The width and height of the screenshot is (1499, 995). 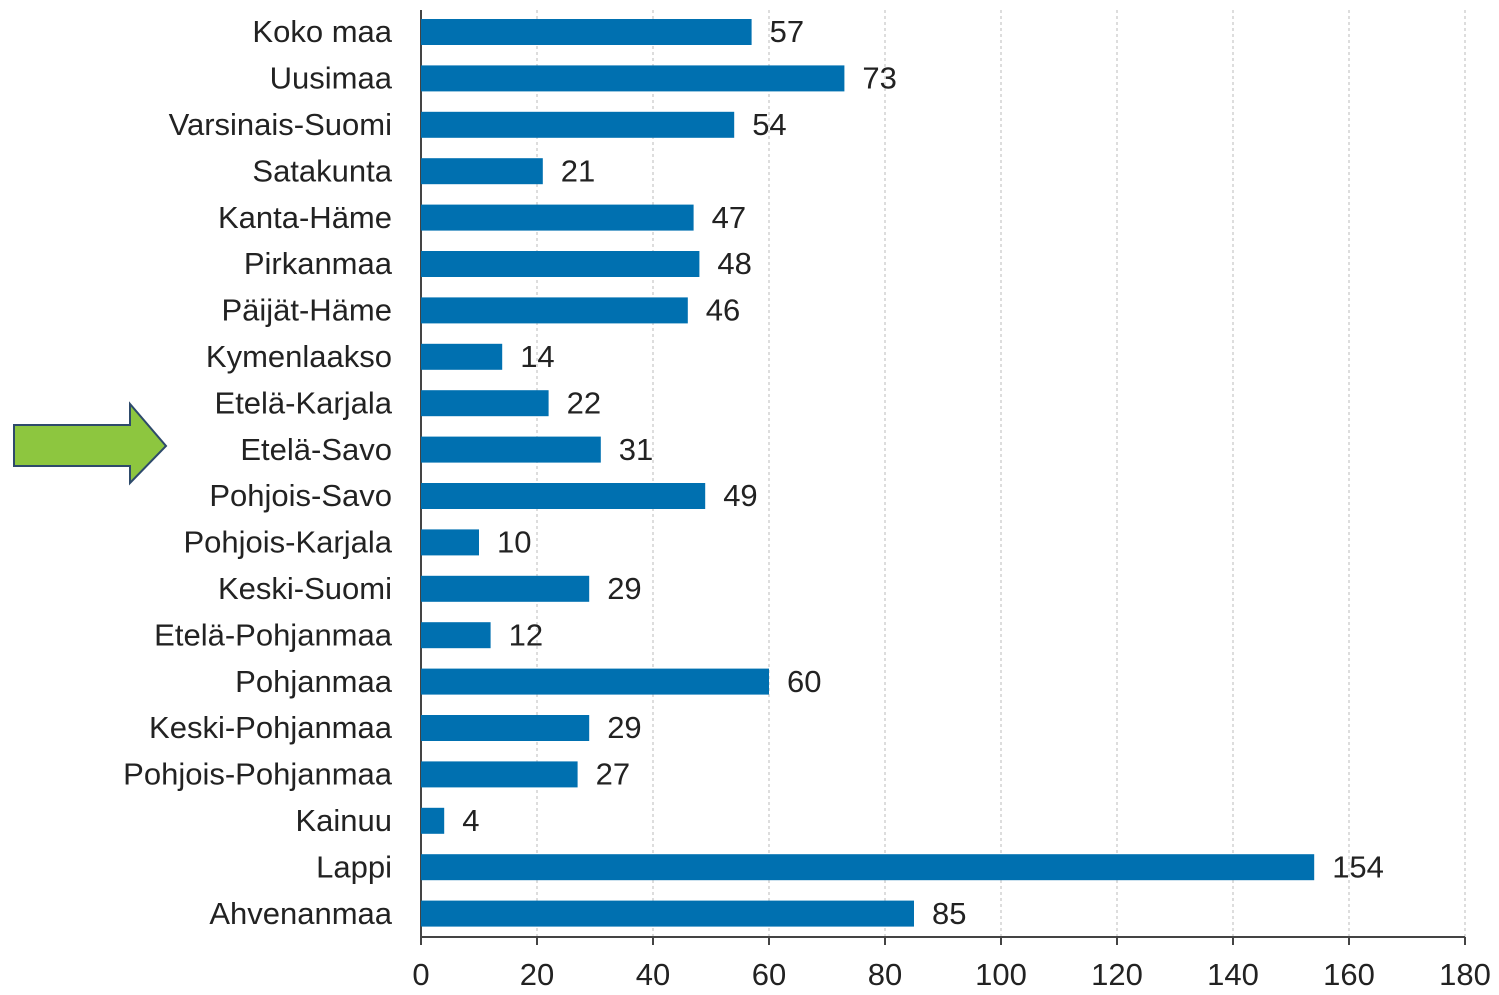 I want to click on value-label: 154, so click(x=1358, y=866).